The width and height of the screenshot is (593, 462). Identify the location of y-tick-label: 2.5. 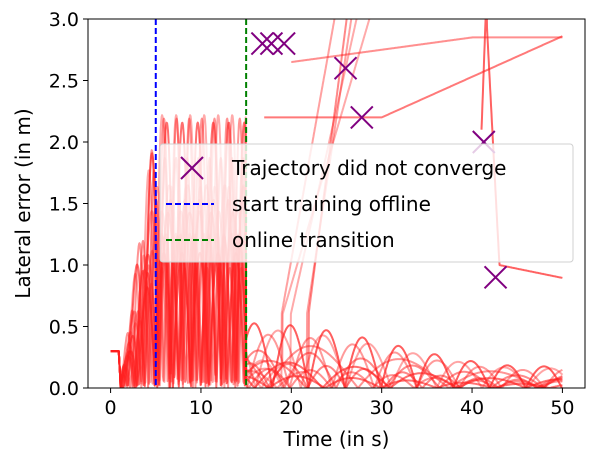
(64, 82).